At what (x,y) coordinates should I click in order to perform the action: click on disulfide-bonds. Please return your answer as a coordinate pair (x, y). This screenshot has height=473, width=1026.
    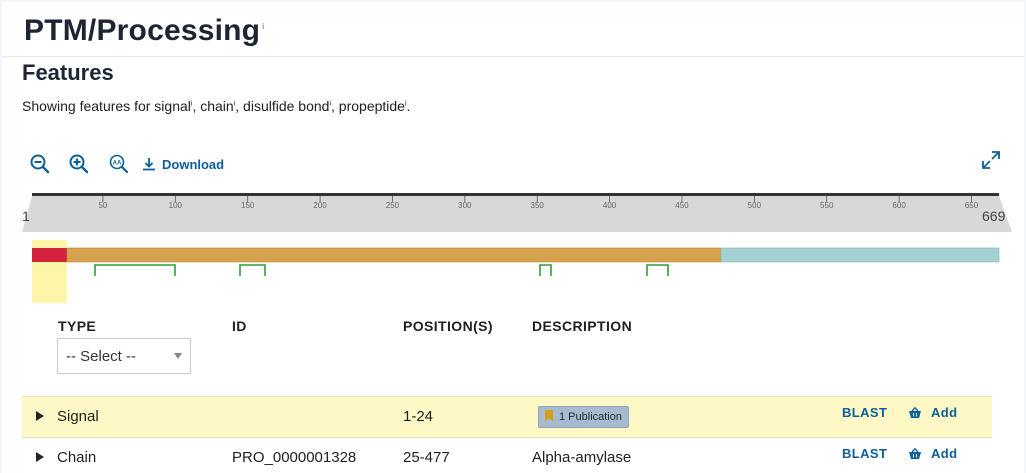
    Looking at the image, I should click on (381, 270).